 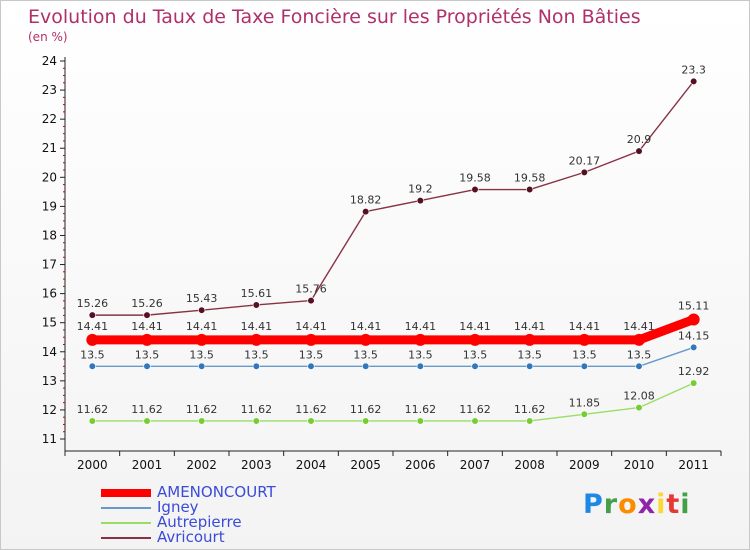 What do you see at coordinates (639, 465) in the screenshot?
I see `x-tick-label: 2010` at bounding box center [639, 465].